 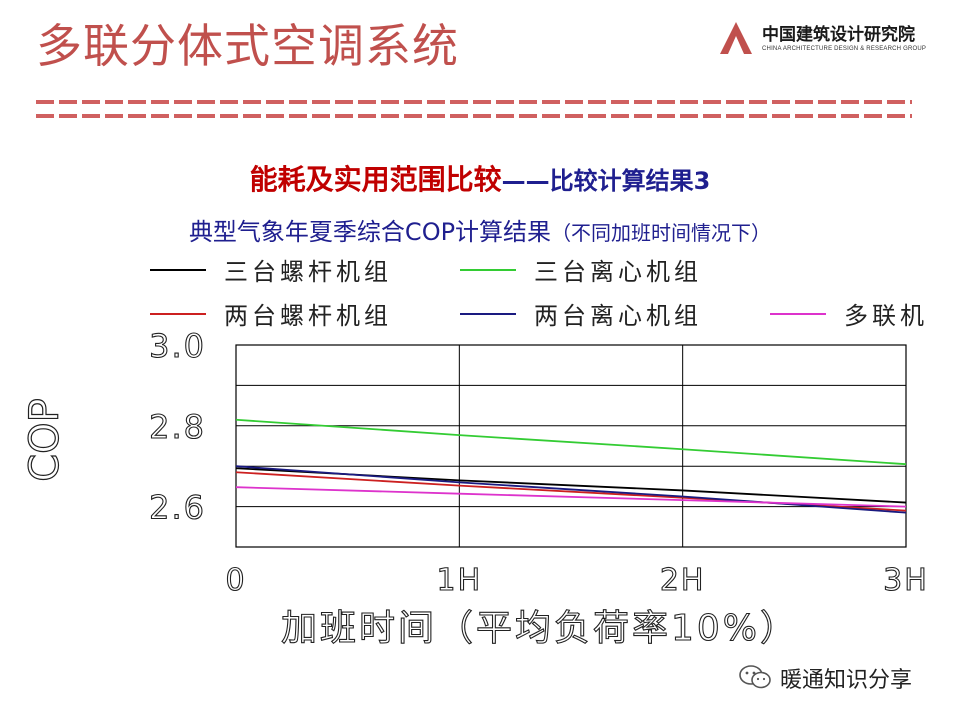 I want to click on y-tick-label: 3.0, so click(x=177, y=347).